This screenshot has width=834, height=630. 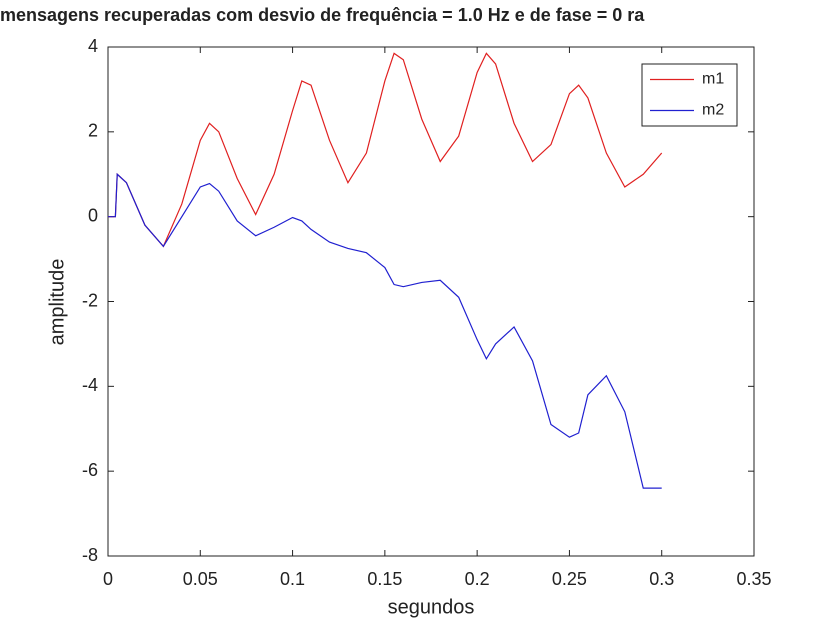 I want to click on legend-box, so click(x=689, y=95).